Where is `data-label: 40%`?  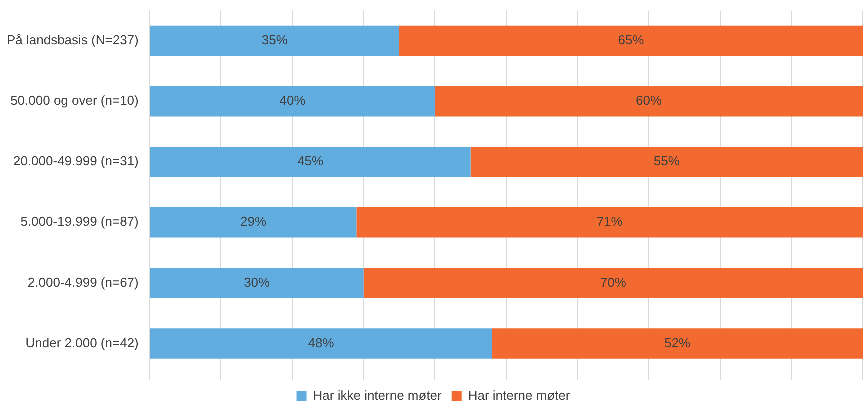
data-label: 40% is located at coordinates (293, 100).